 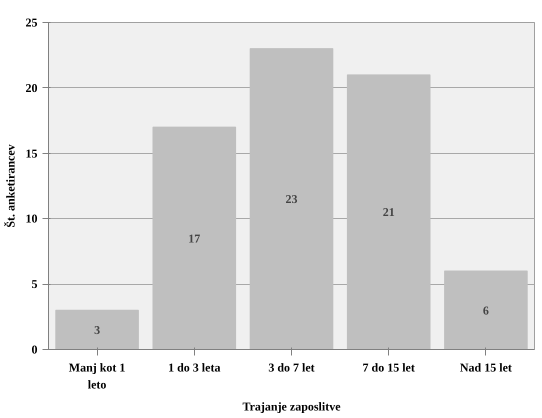 What do you see at coordinates (32, 87) in the screenshot?
I see `y-tick-label: 20` at bounding box center [32, 87].